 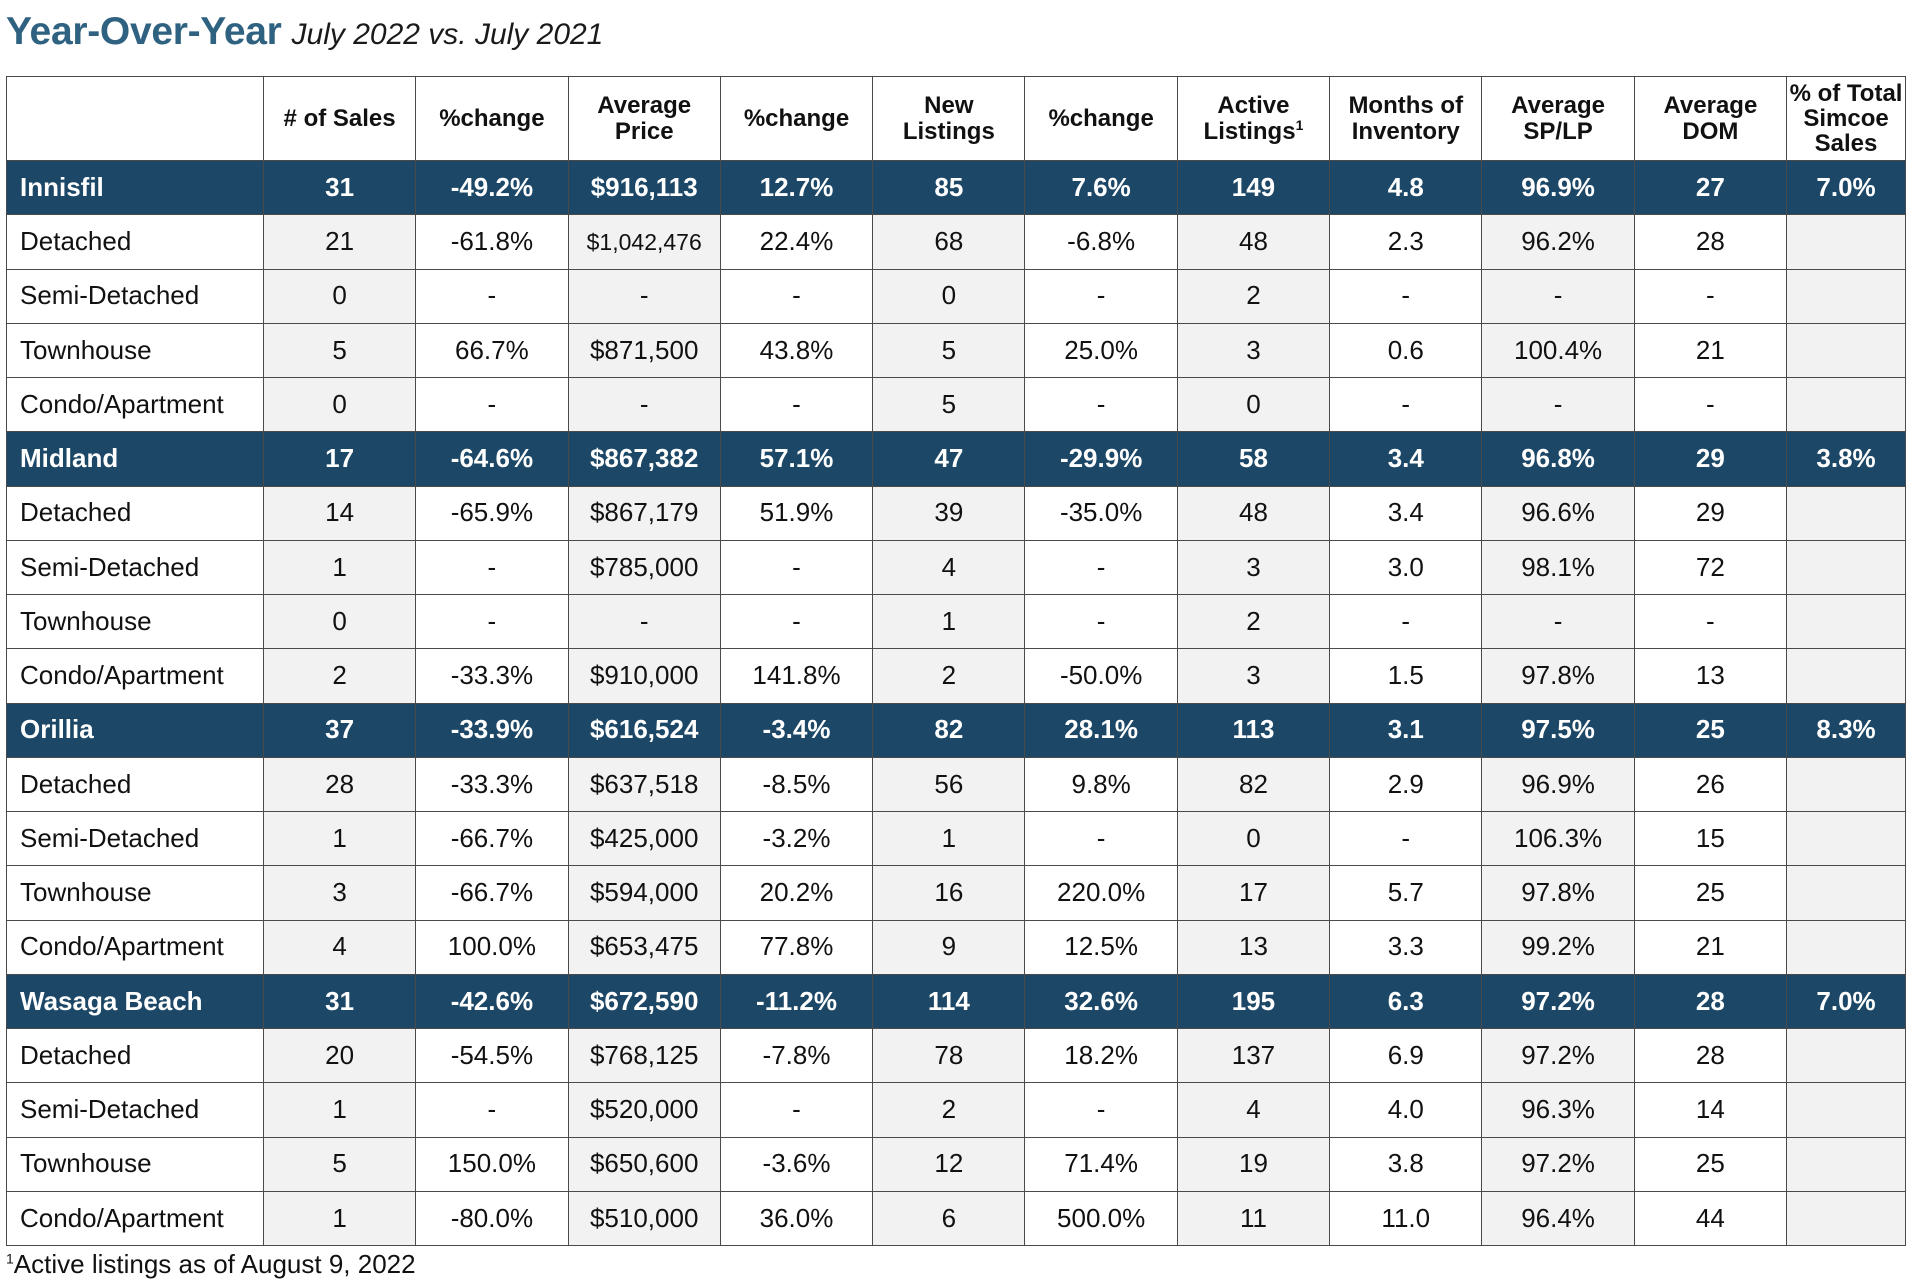 I want to click on column-header: Average DOM, so click(x=1710, y=118).